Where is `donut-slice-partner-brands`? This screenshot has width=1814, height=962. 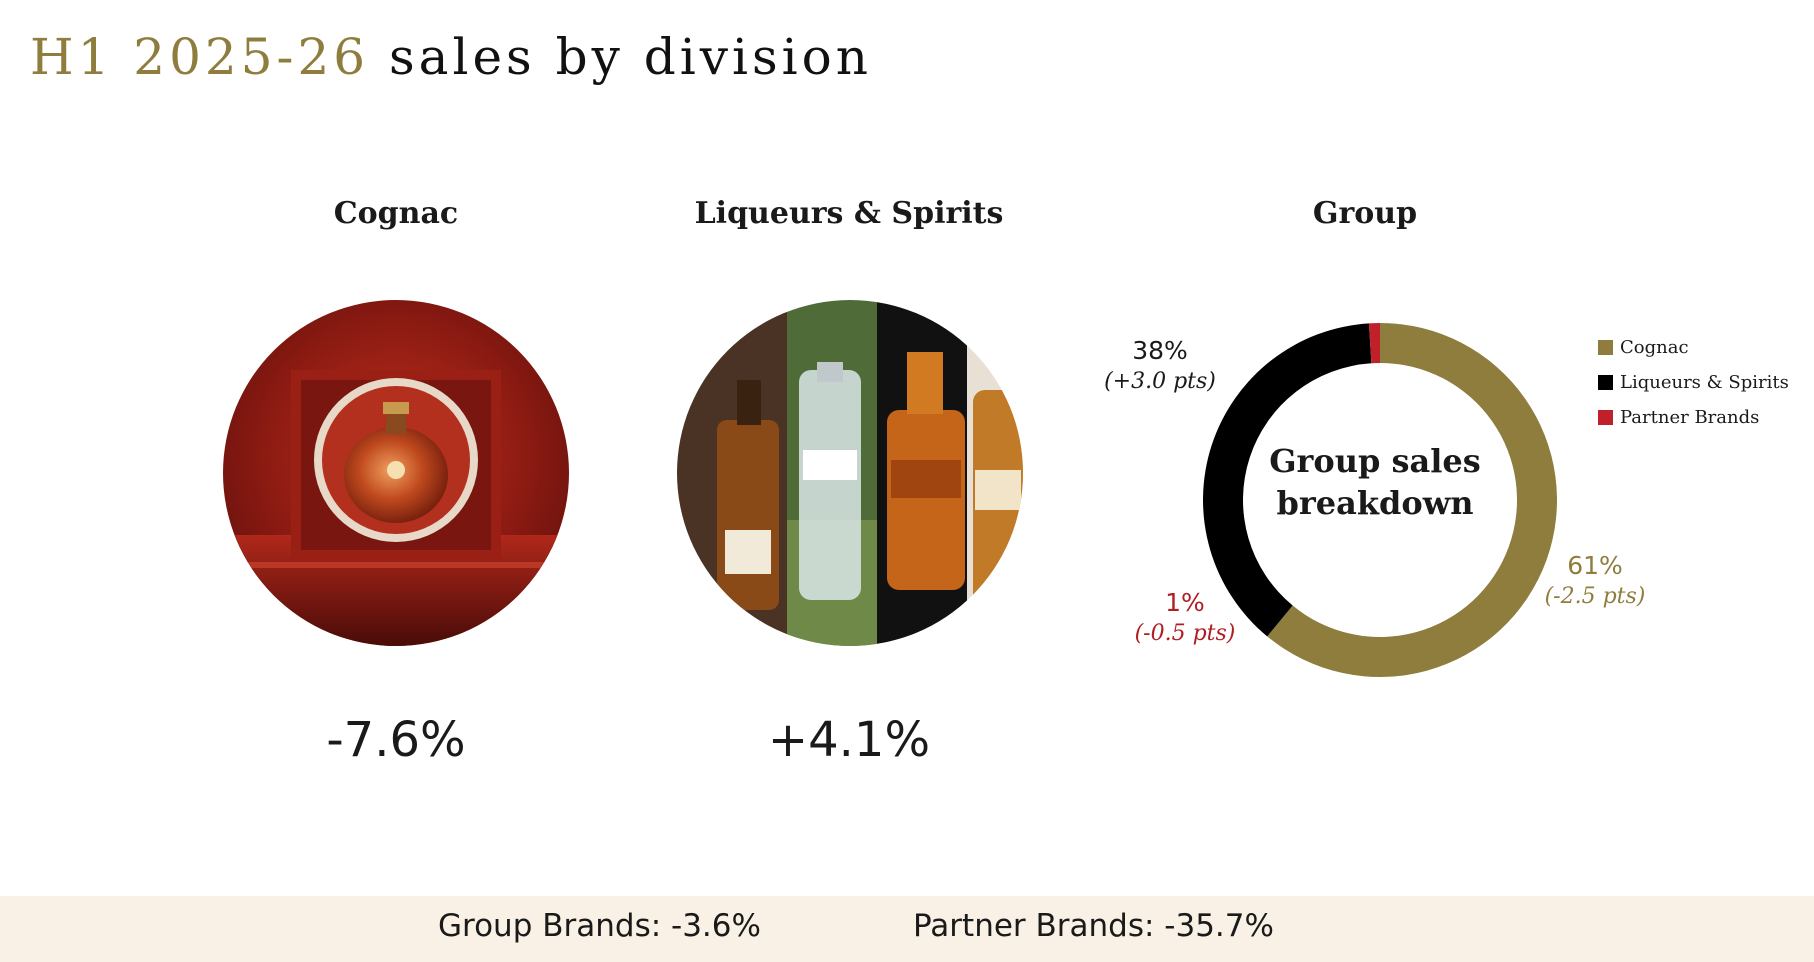
donut-slice-partner-brands is located at coordinates (1374, 343).